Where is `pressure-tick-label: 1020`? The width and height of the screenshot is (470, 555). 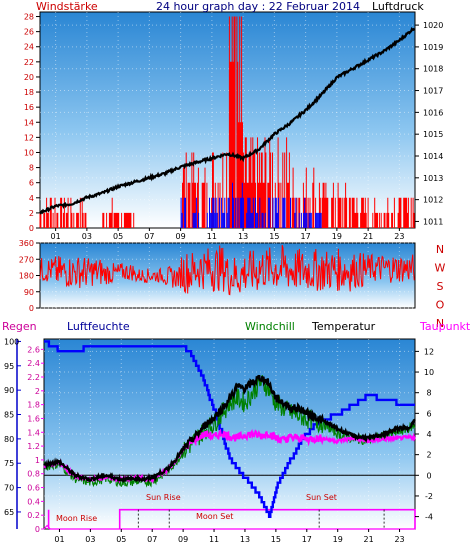 pressure-tick-label: 1020 is located at coordinates (433, 25).